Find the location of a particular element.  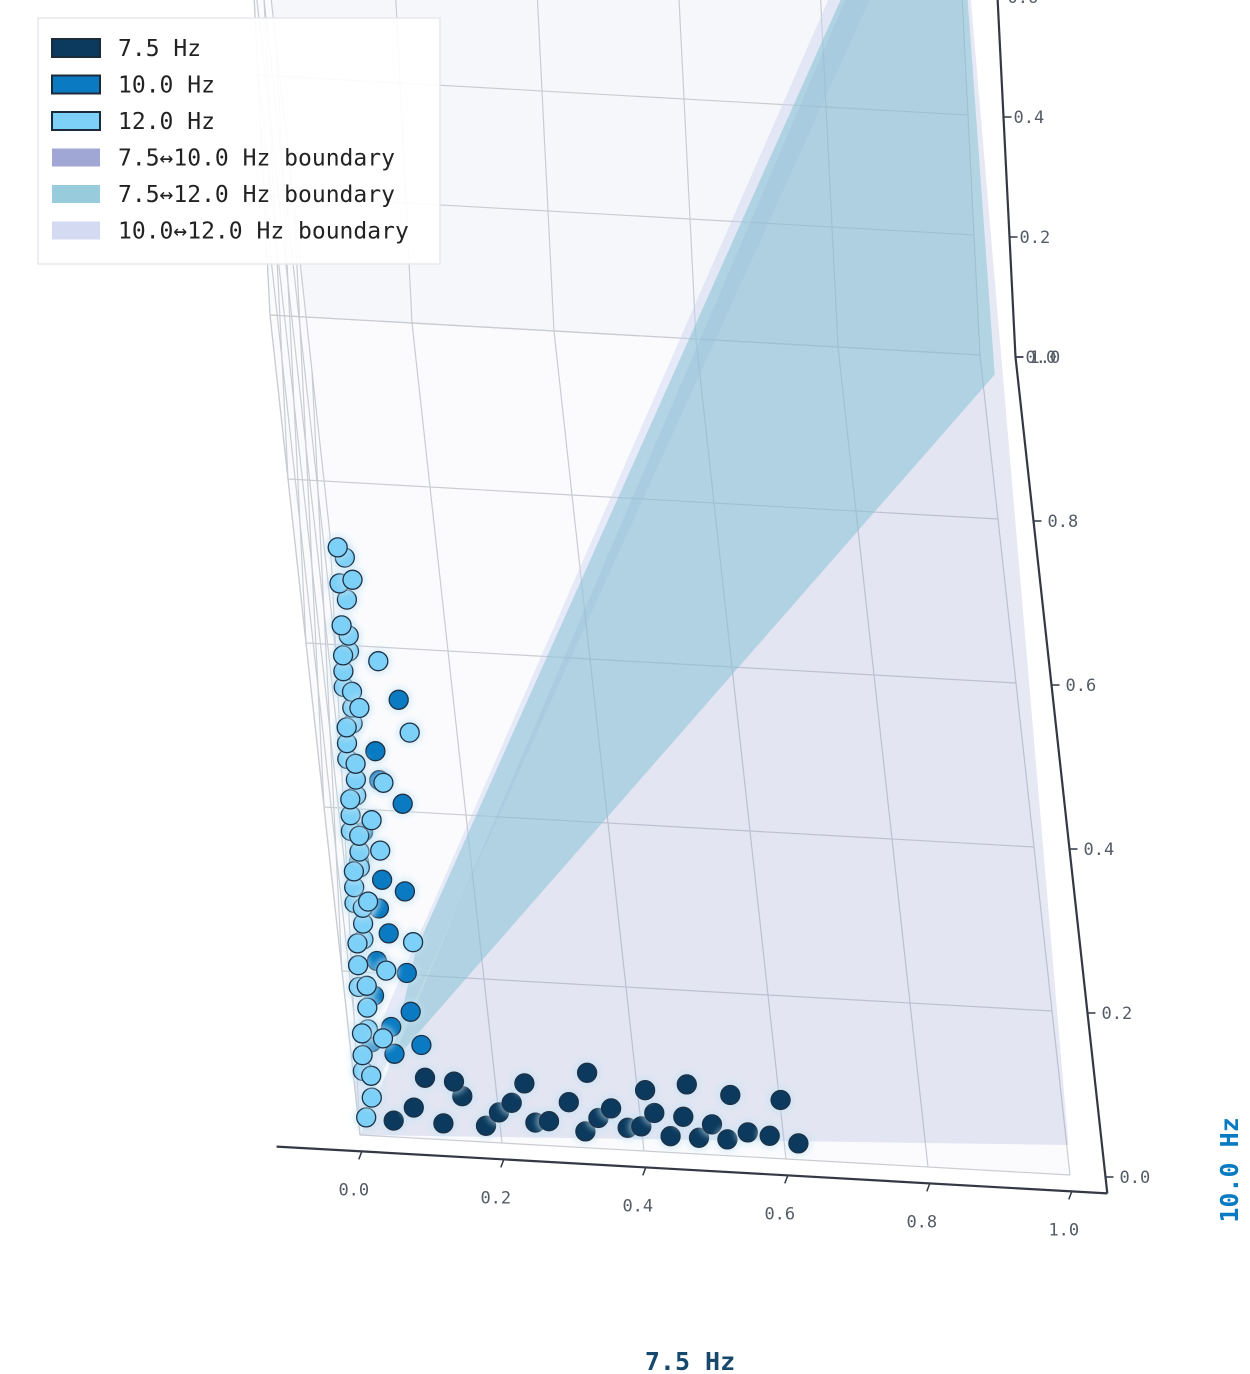

legend-label: 10.0↔12.0 Hz boundary is located at coordinates (263, 232).